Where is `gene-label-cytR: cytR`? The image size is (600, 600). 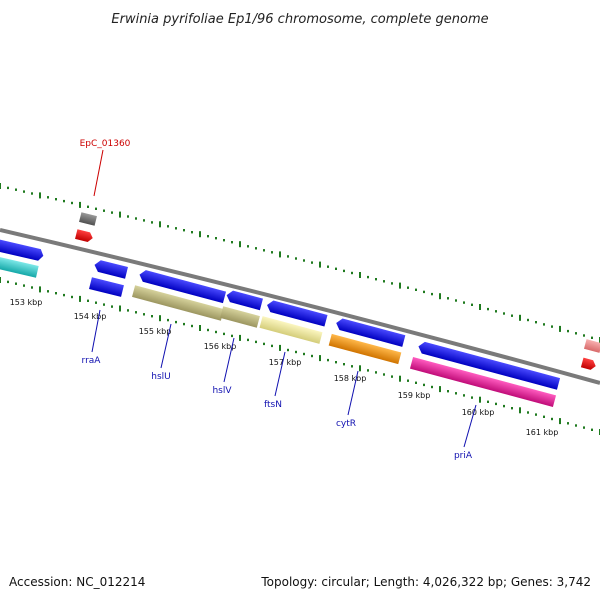
gene-label-cytR: cytR is located at coordinates (346, 424).